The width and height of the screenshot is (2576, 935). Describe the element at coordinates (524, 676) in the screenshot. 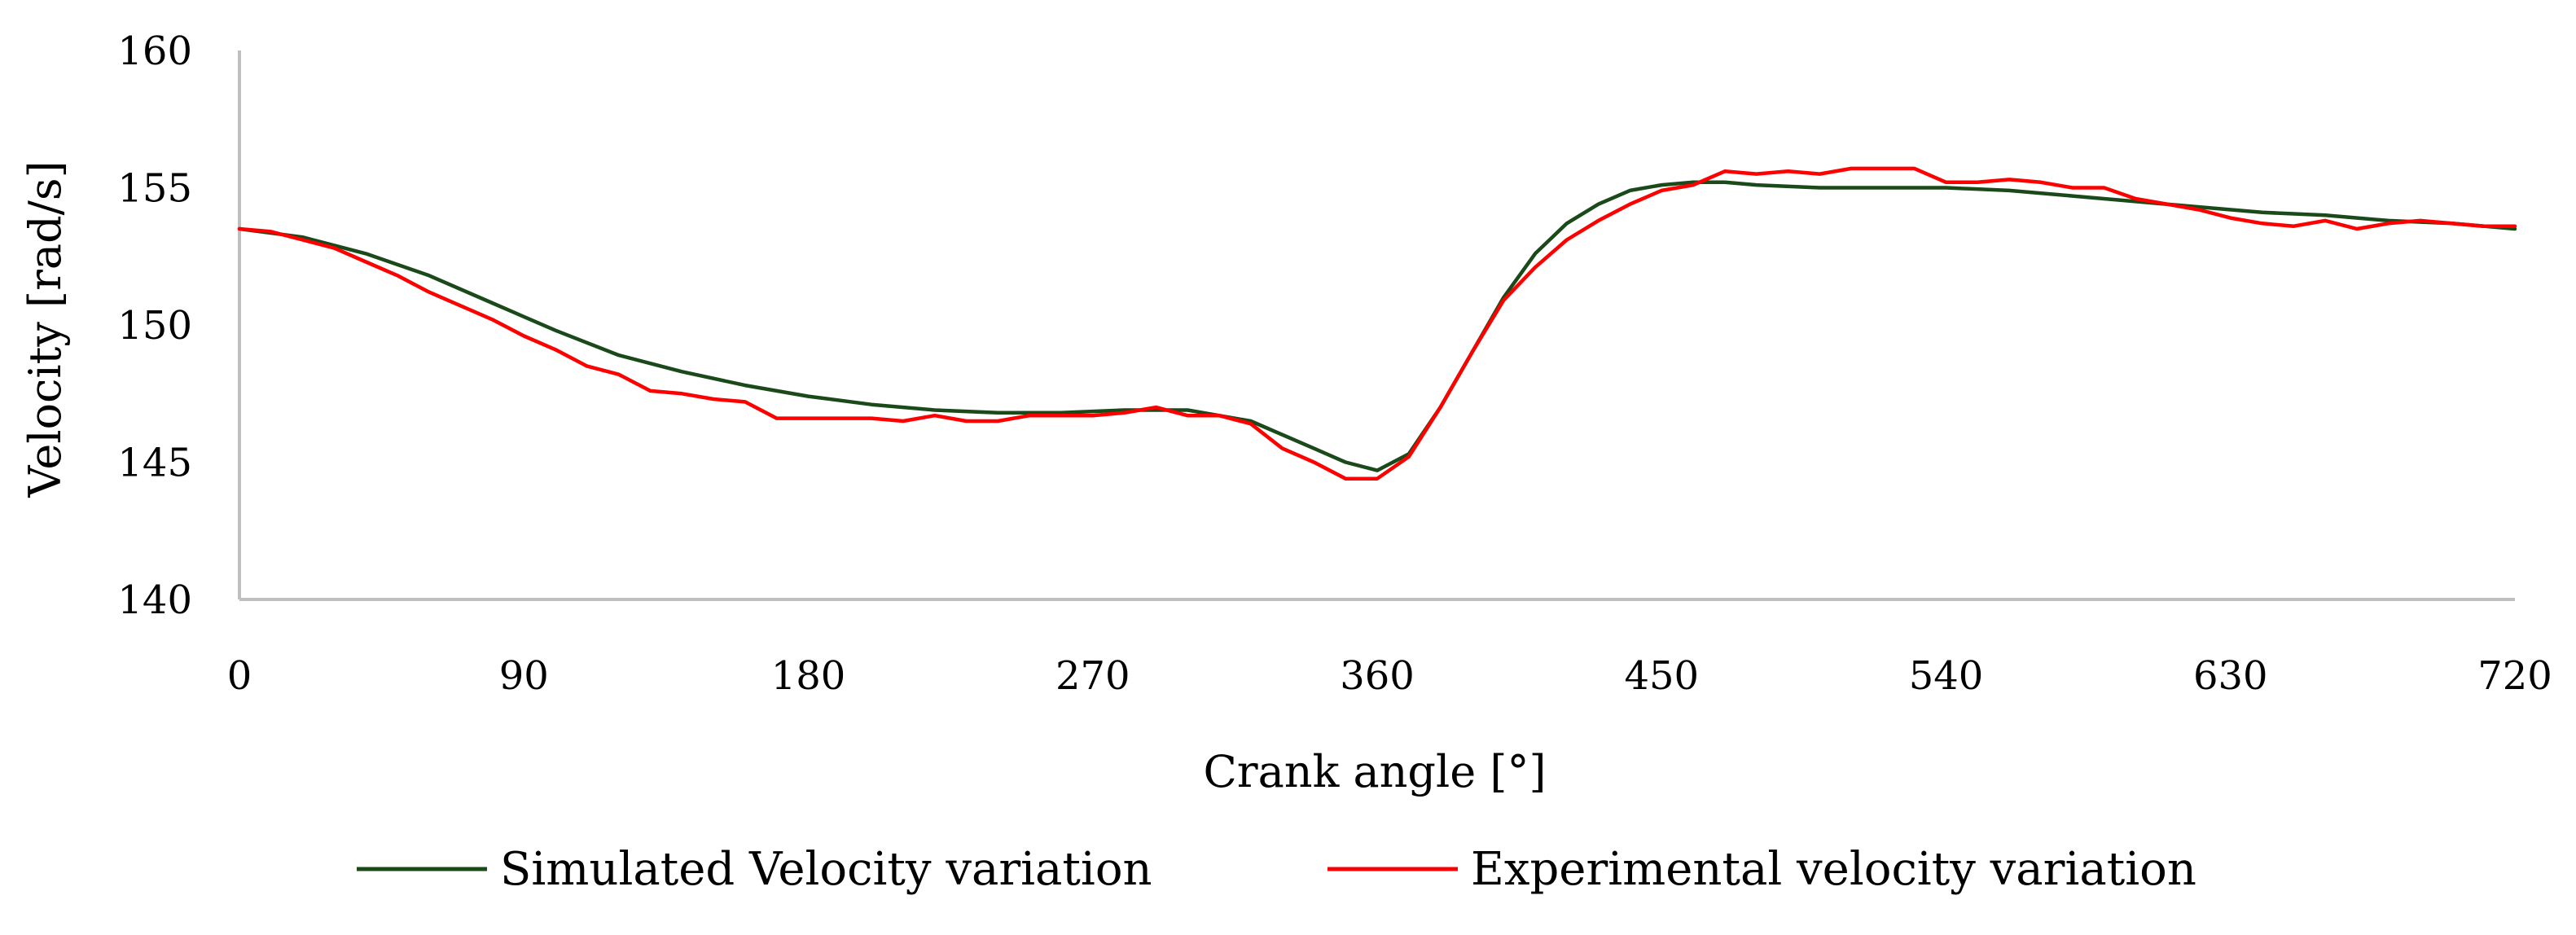

I see `x-tick-label: 90` at that location.